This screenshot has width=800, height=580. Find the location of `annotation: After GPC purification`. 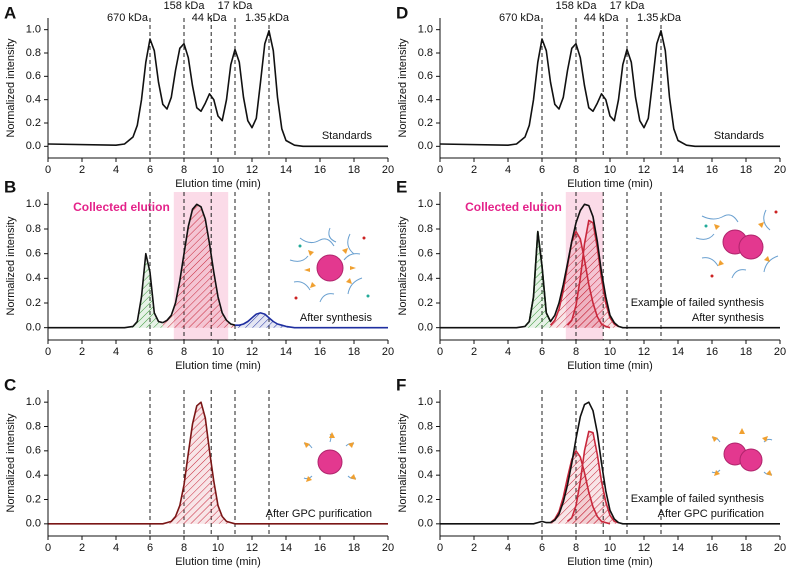

annotation: After GPC purification is located at coordinates (319, 514).